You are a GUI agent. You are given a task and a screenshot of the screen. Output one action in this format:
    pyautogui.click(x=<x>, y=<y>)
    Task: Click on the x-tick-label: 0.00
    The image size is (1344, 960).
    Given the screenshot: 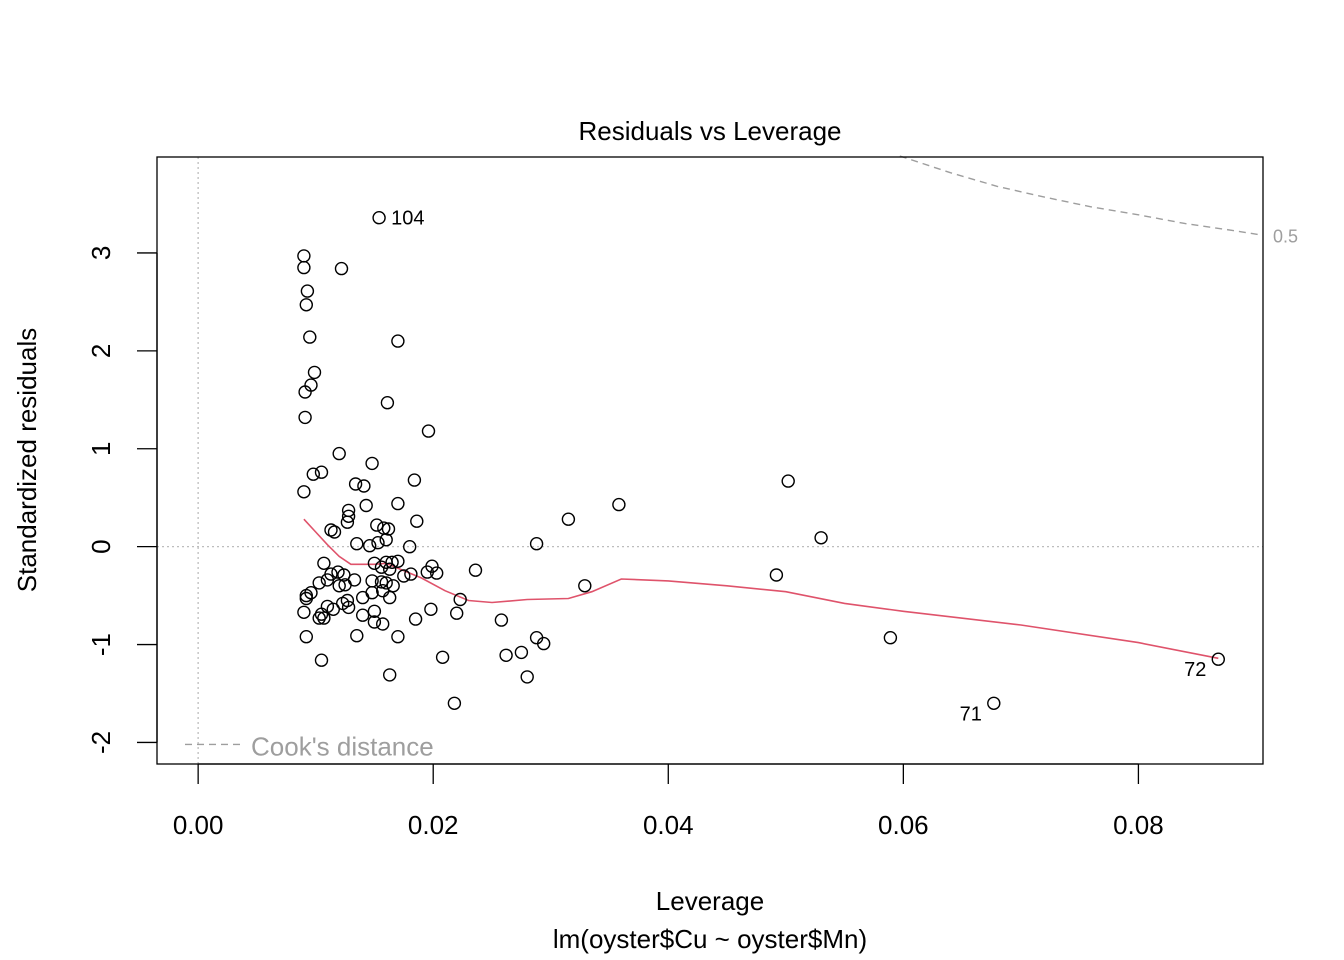 What is the action you would take?
    pyautogui.click(x=198, y=825)
    